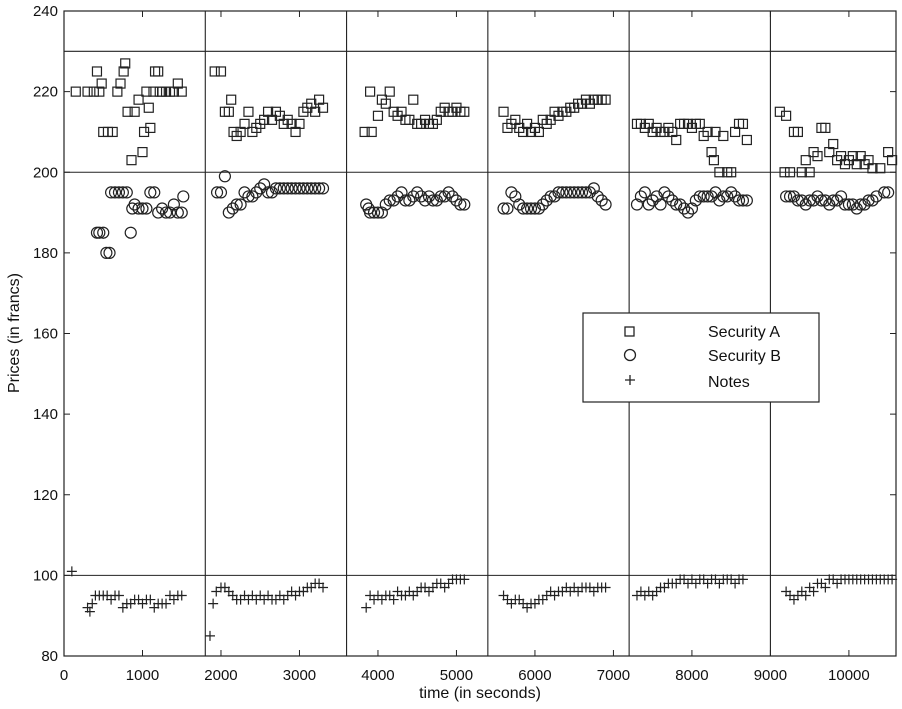 This screenshot has height=709, width=902. Describe the element at coordinates (14, 333) in the screenshot. I see `y-axis-label: Prices (in francs)` at that location.